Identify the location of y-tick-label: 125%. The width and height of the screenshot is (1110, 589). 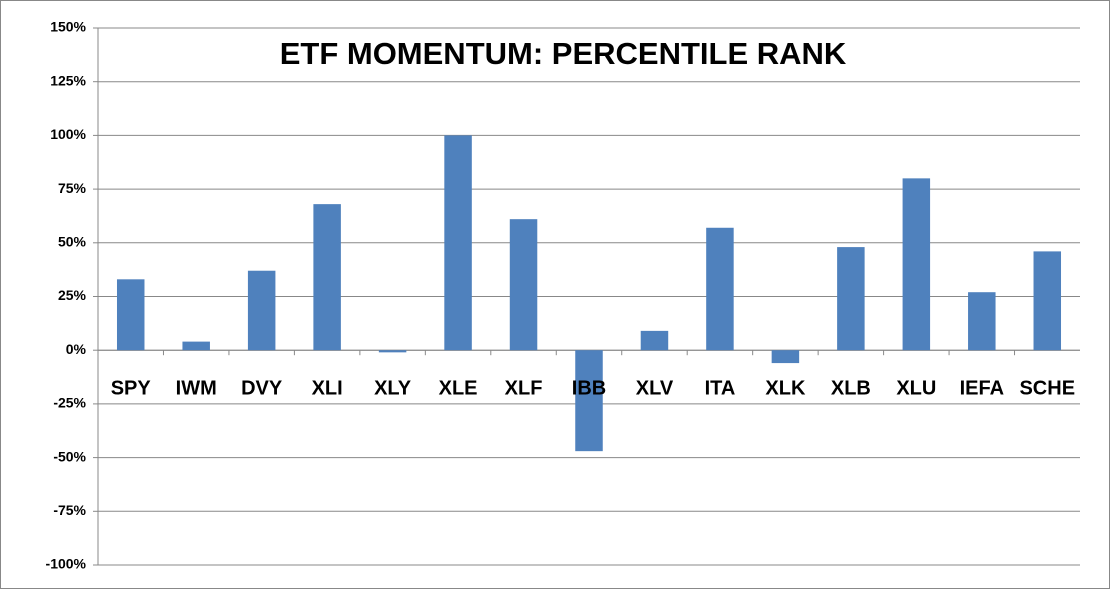
(68, 80).